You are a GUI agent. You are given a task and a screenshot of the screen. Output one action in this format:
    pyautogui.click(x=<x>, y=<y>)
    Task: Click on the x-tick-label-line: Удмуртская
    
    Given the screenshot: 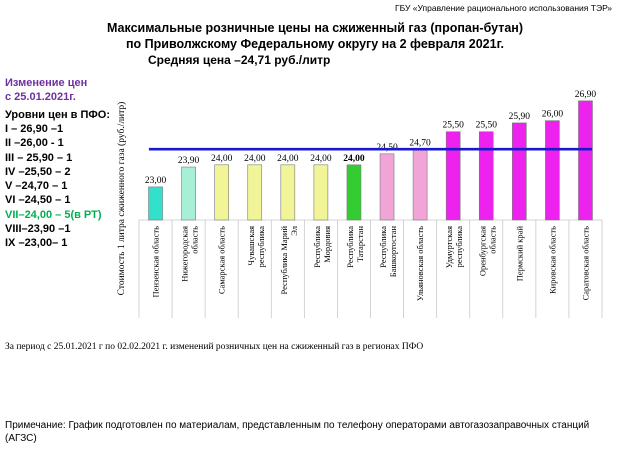 What is the action you would take?
    pyautogui.click(x=449, y=247)
    